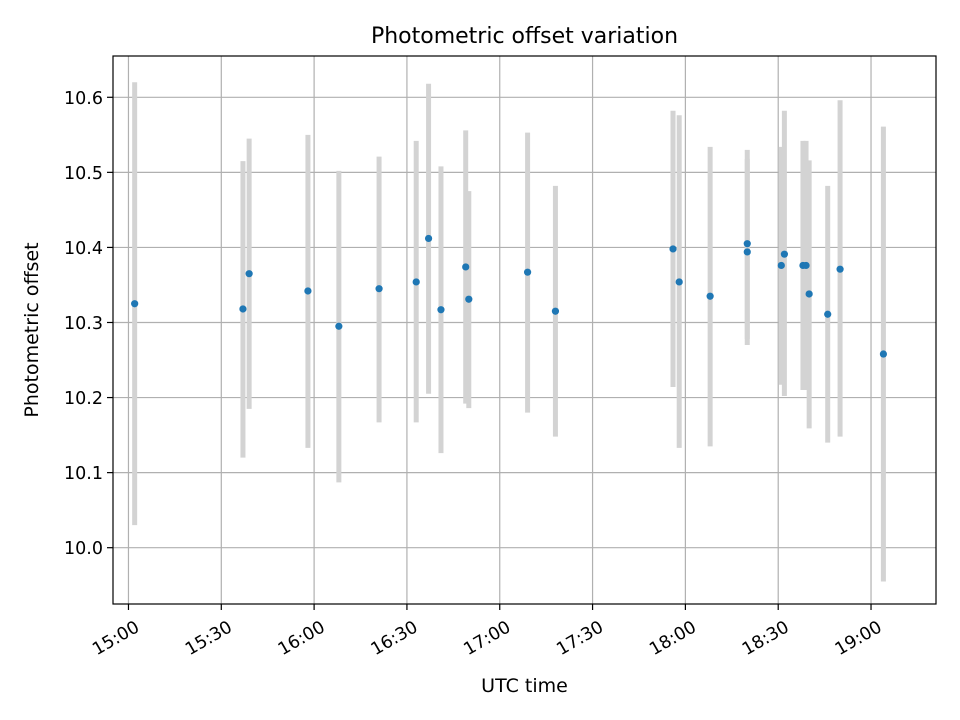 The width and height of the screenshot is (960, 720). Describe the element at coordinates (524, 36) in the screenshot. I see `chart-title: Photometric offset variation` at that location.